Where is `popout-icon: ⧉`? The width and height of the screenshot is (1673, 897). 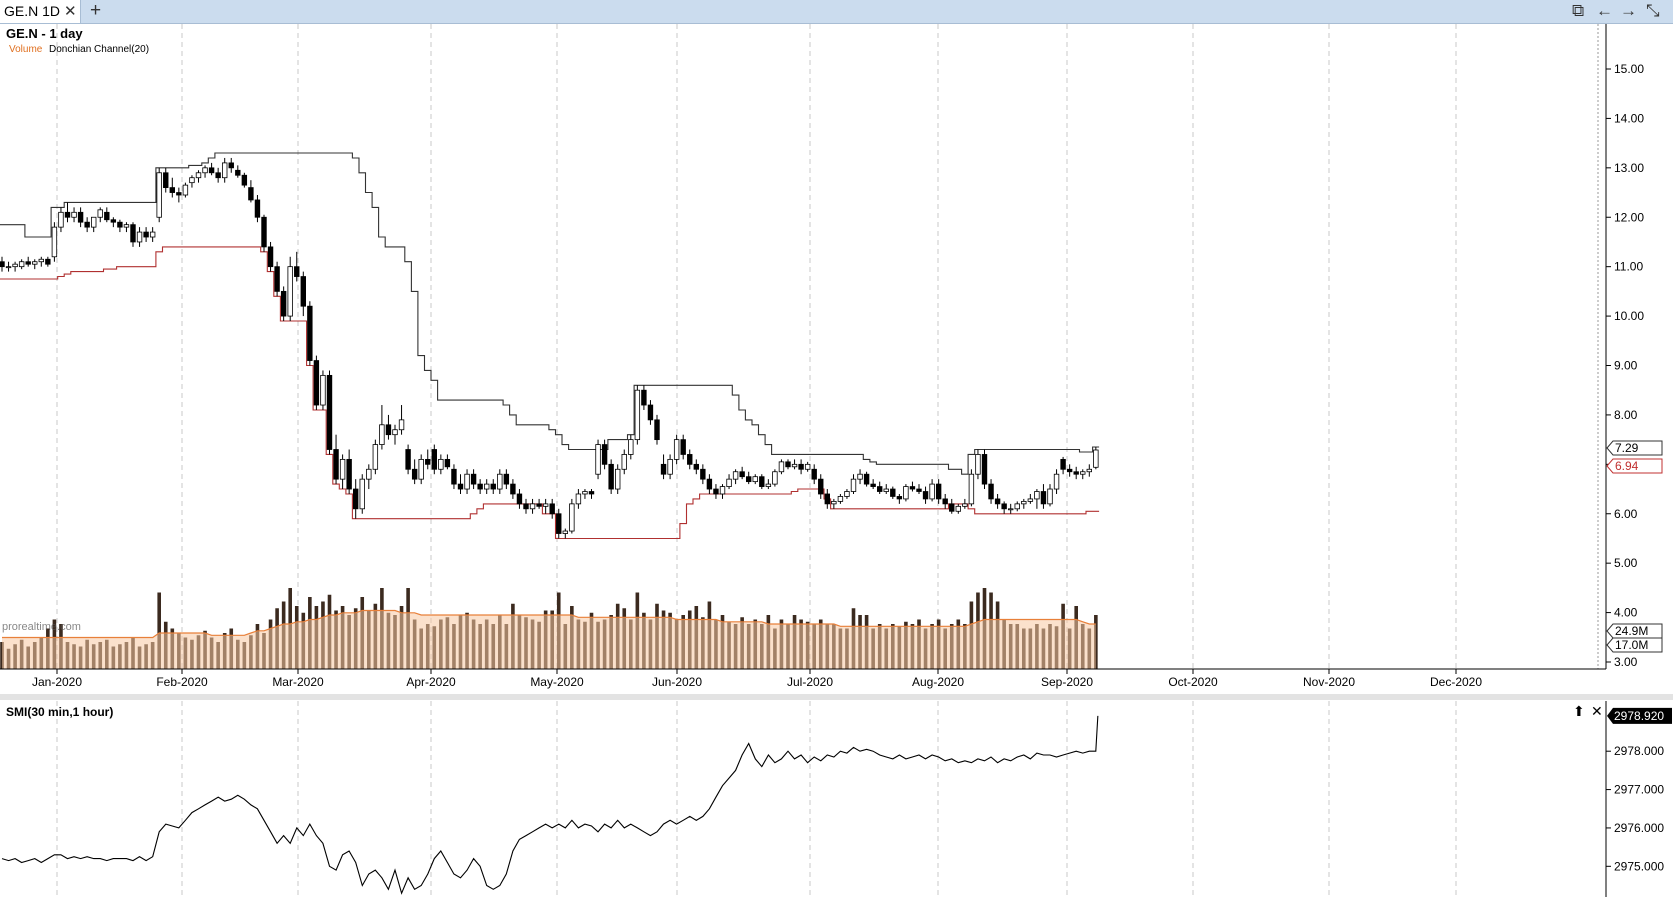 popout-icon: ⧉ is located at coordinates (1578, 10).